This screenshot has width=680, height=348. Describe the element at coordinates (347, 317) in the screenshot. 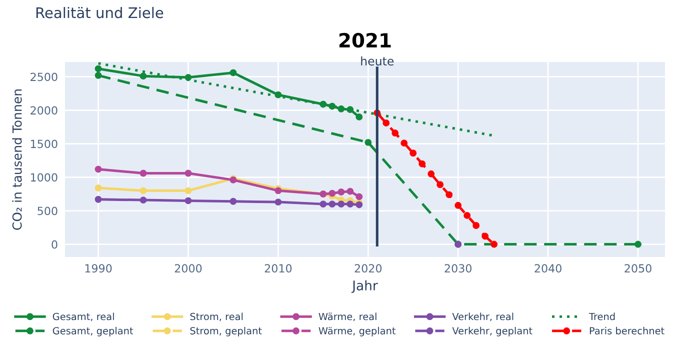

I see `legend-label: Wärme, real` at that location.